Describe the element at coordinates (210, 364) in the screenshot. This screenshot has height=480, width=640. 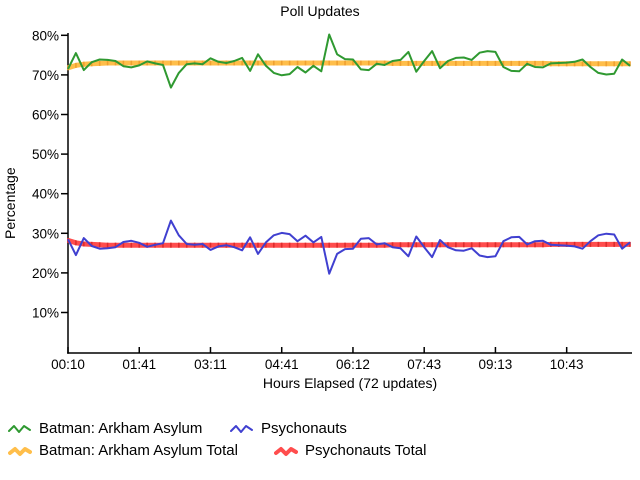
I see `x-tick-label: 03:11` at that location.